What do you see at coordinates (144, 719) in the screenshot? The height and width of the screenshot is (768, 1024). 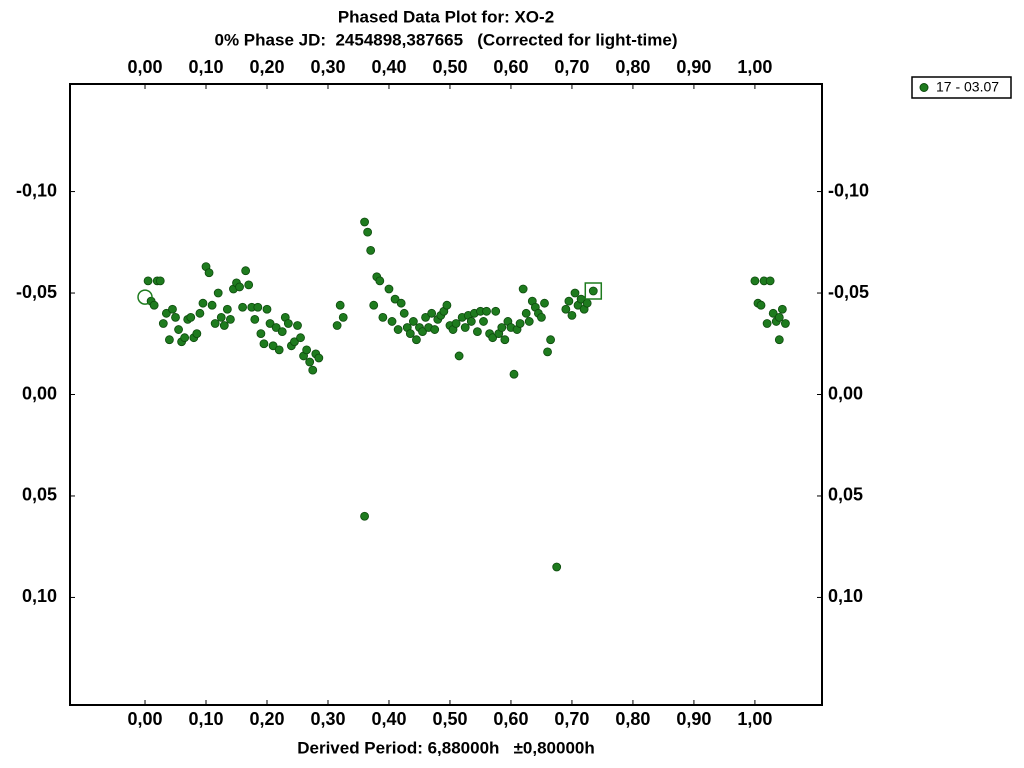 I see `x-tick-label: 0,00` at bounding box center [144, 719].